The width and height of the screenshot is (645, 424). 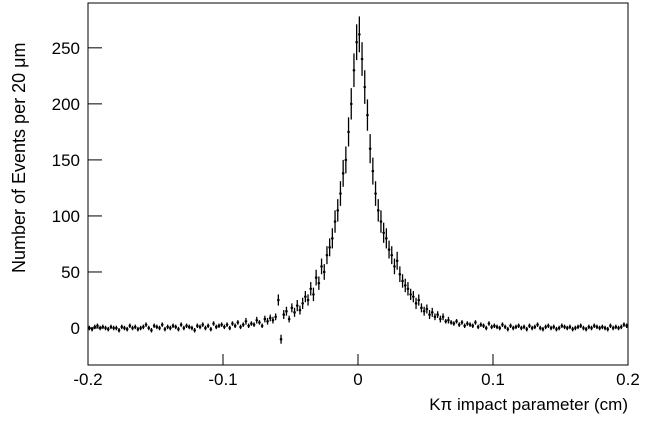 What do you see at coordinates (70, 272) in the screenshot?
I see `y-tick-label: 50` at bounding box center [70, 272].